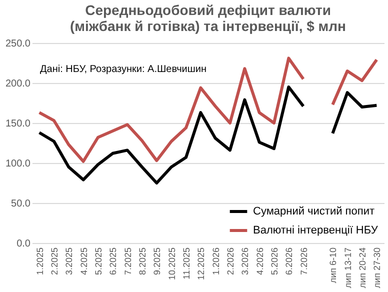 The width and height of the screenshot is (388, 292). Describe the element at coordinates (333, 266) in the screenshot. I see `x-tick-label: лип 6-10` at that location.